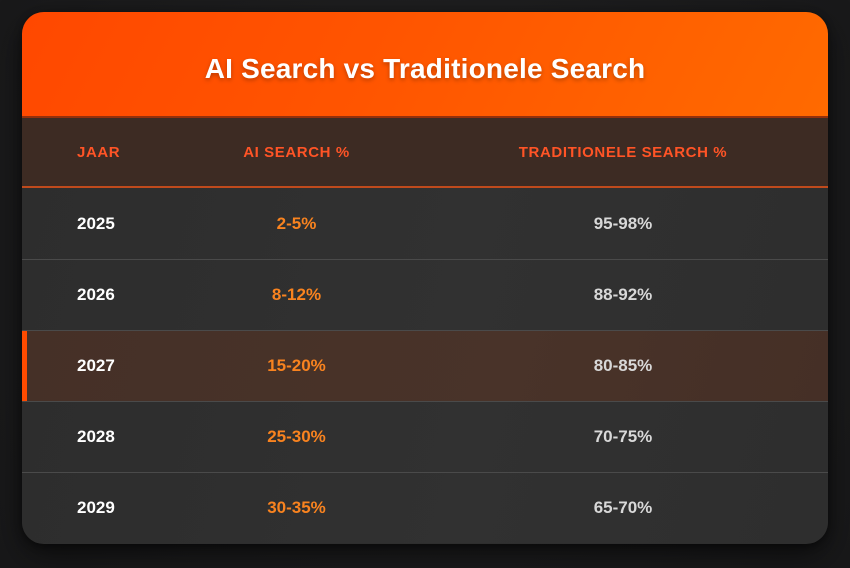  What do you see at coordinates (425, 68) in the screenshot?
I see `page-title: AI Search vs Traditionele Search` at bounding box center [425, 68].